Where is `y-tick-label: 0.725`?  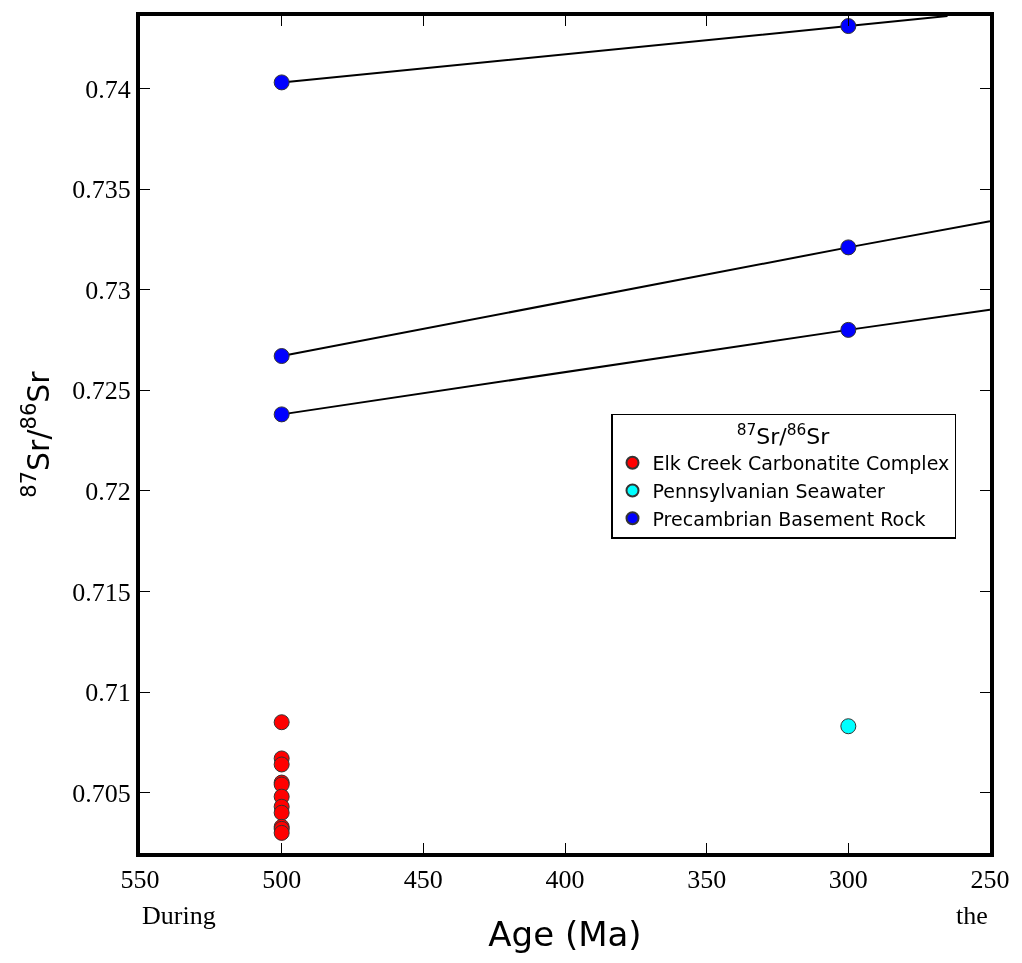 y-tick-label: 0.725 is located at coordinates (101, 391).